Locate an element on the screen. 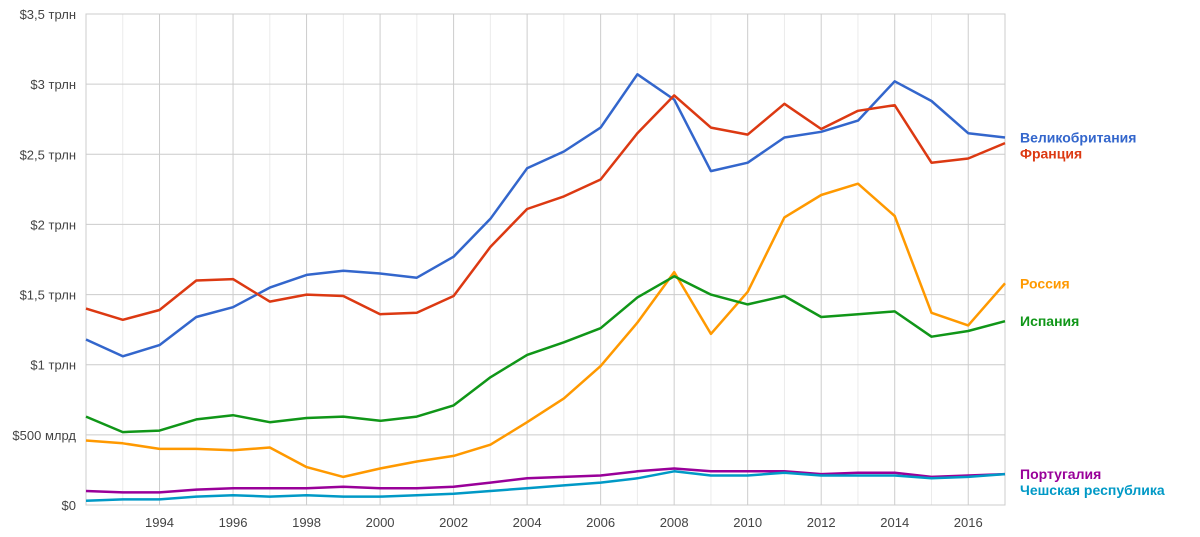  x-tick-label: 2004 is located at coordinates (527, 522).